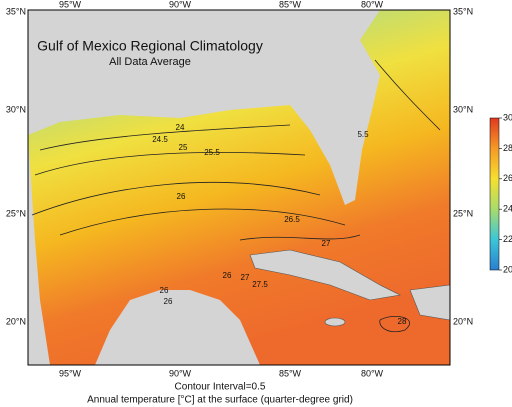 The width and height of the screenshot is (512, 407). What do you see at coordinates (507, 117) in the screenshot?
I see `colorbar-tick-label: 30` at bounding box center [507, 117].